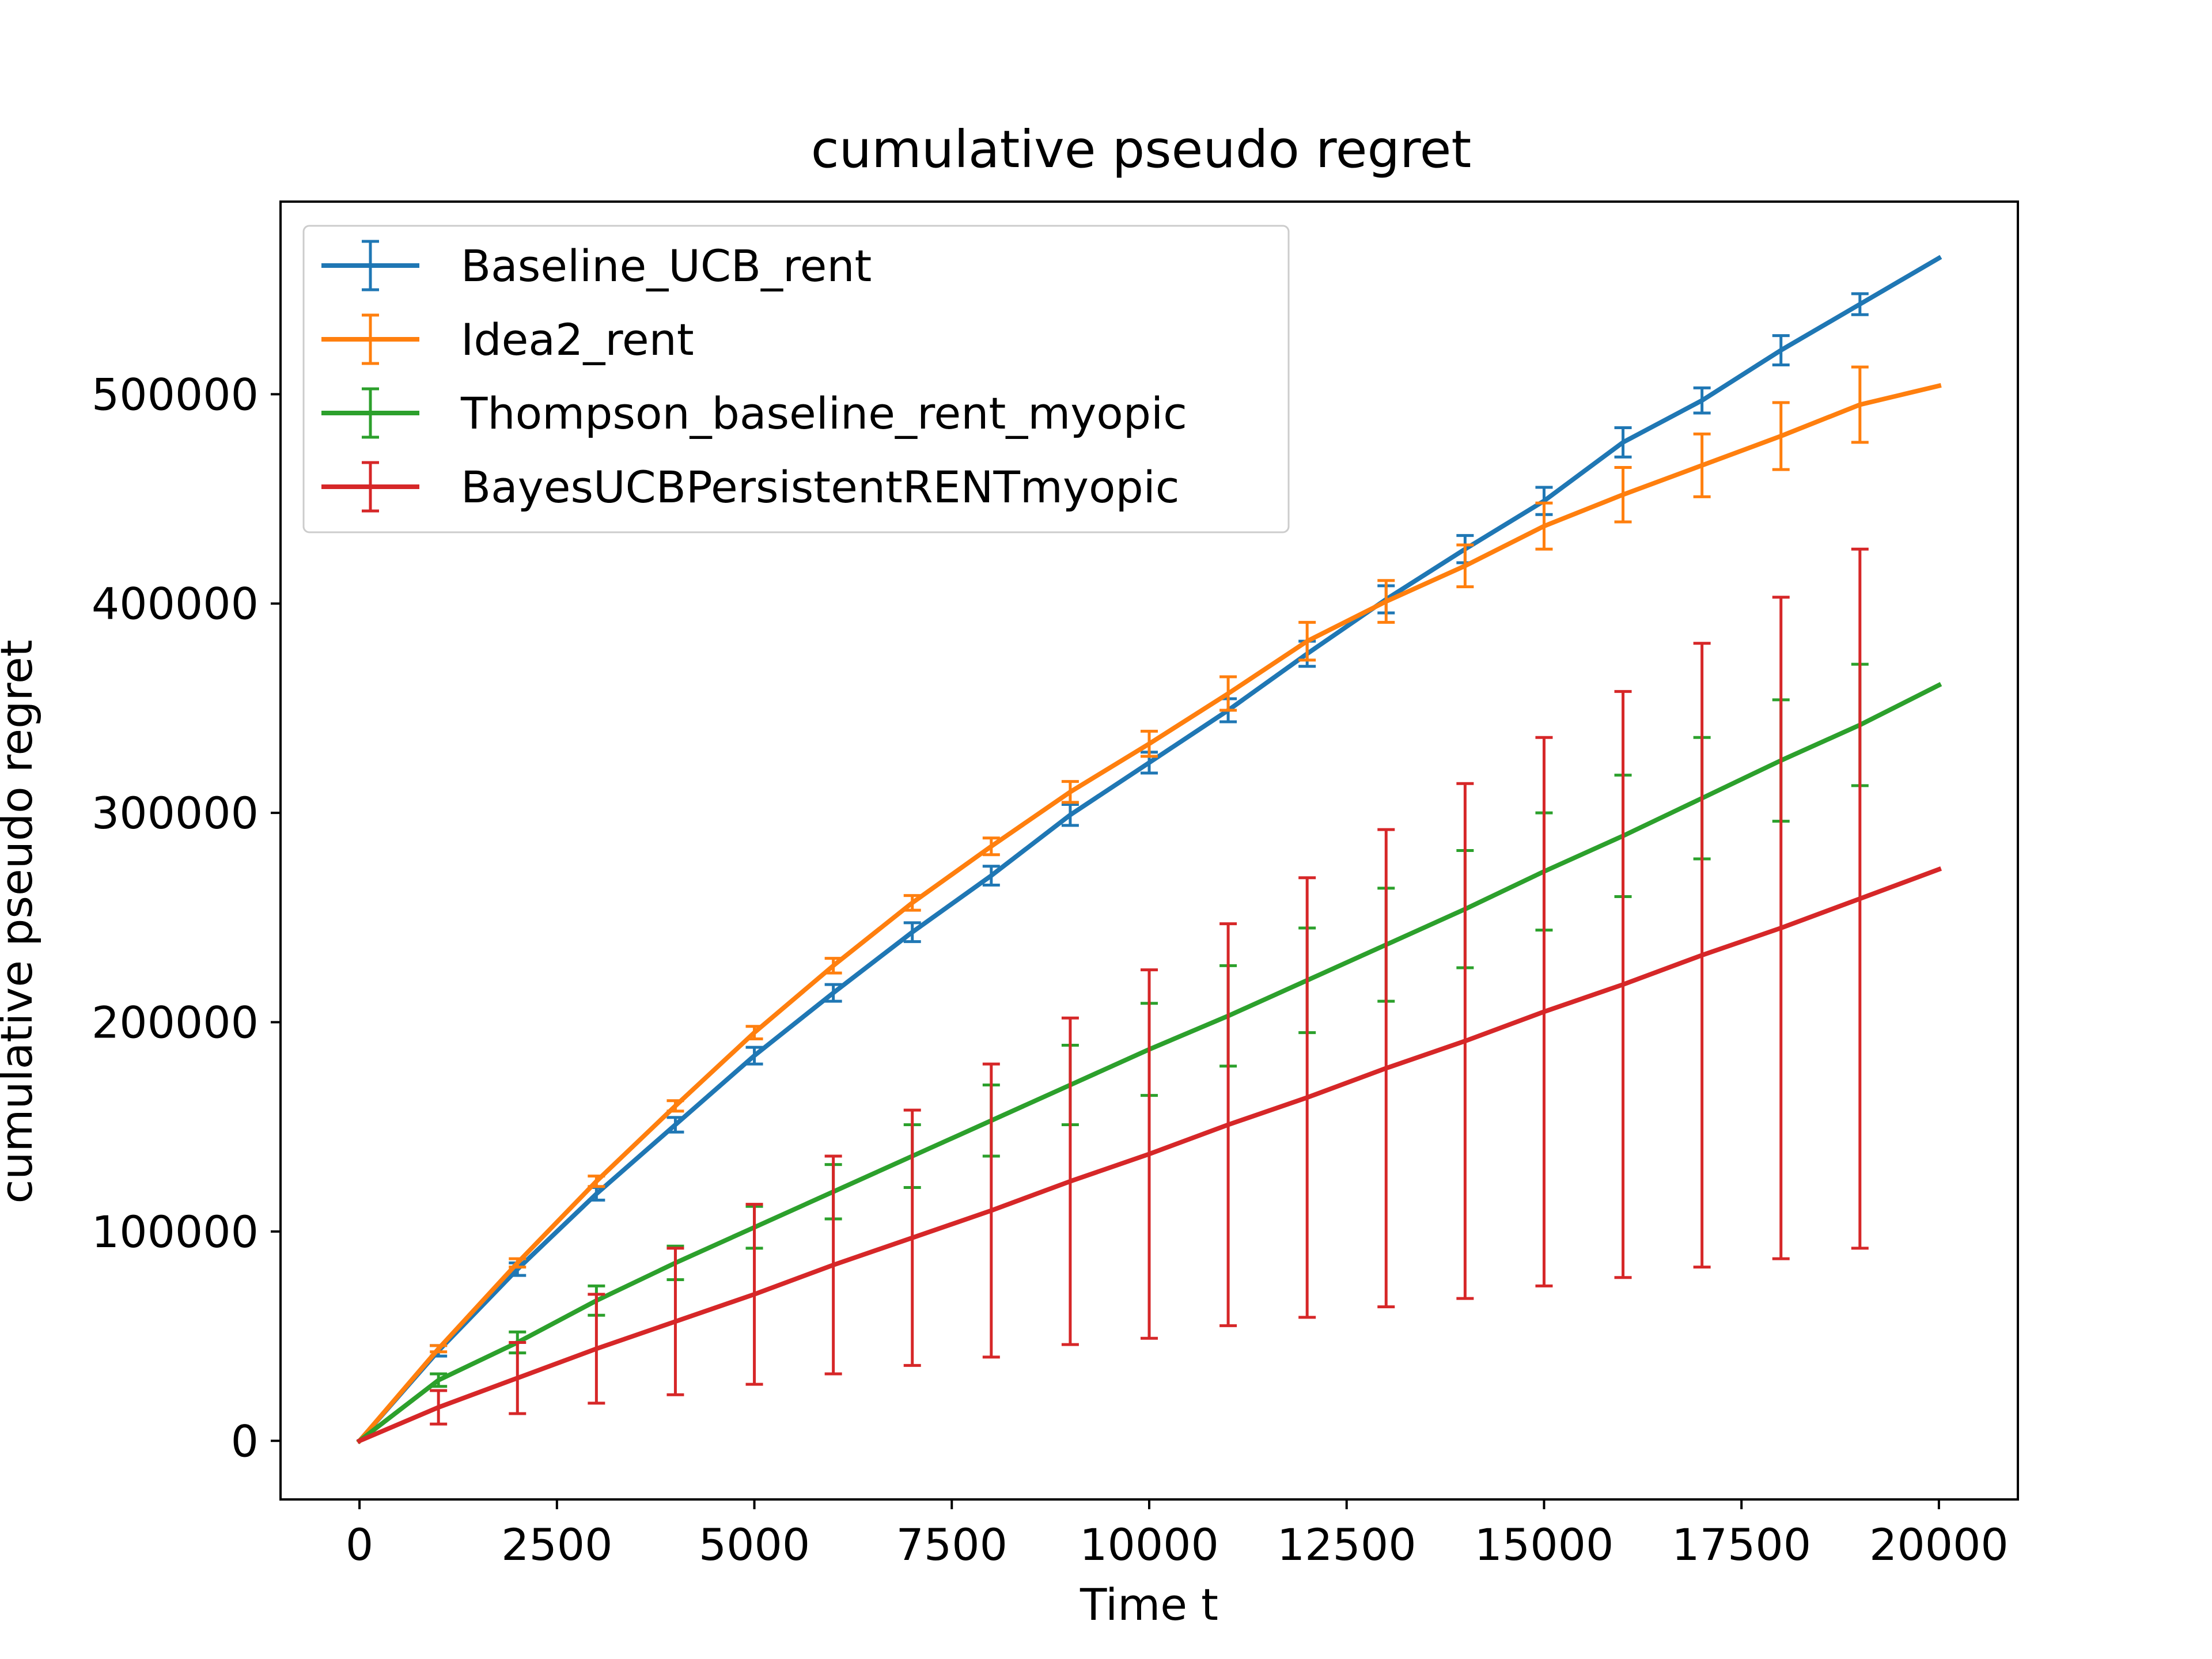 Image resolution: width=2212 pixels, height=1659 pixels. Describe the element at coordinates (820, 487) in the screenshot. I see `legend-label: BayesUCBPersistentRENTmyopic` at that location.